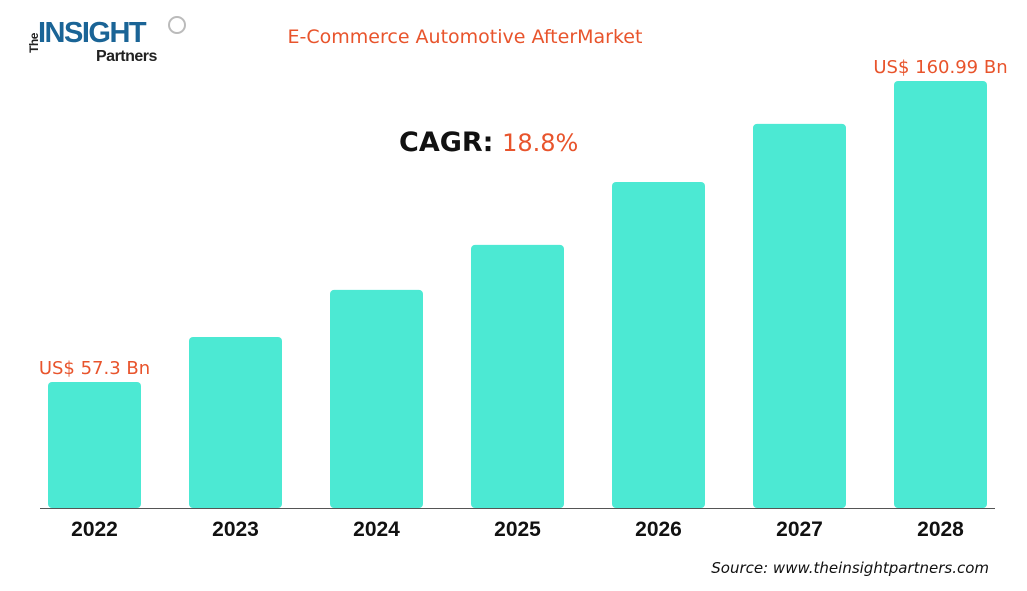  What do you see at coordinates (940, 294) in the screenshot?
I see `bar-2028` at bounding box center [940, 294].